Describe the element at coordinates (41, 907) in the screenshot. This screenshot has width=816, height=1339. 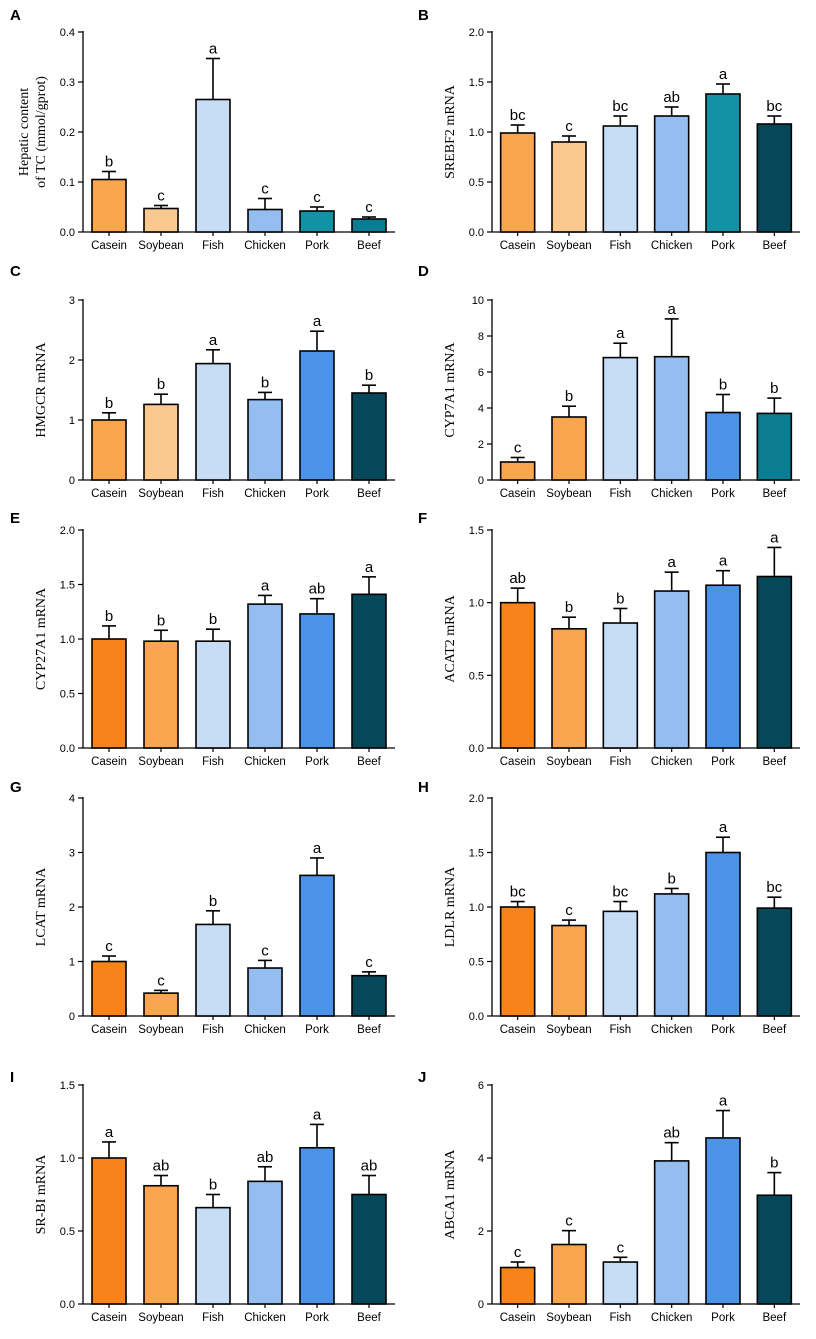
I see `y-axis-label: LCAT mRNA` at that location.